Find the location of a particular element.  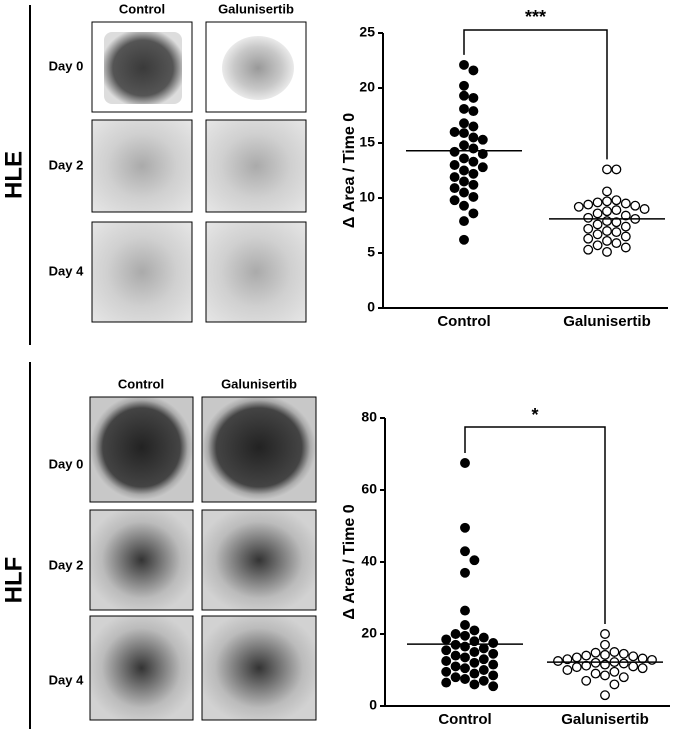

y-tick-label: 80 is located at coordinates (369, 417).